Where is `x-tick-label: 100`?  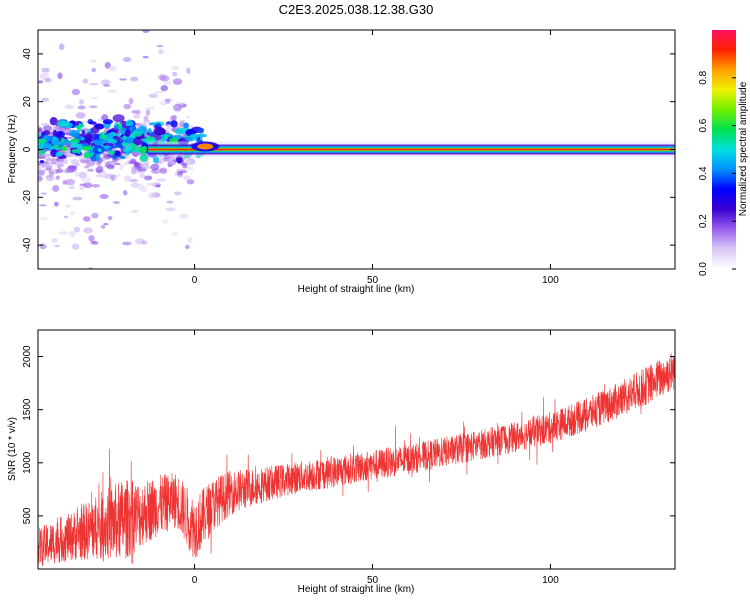
x-tick-label: 100 is located at coordinates (550, 580).